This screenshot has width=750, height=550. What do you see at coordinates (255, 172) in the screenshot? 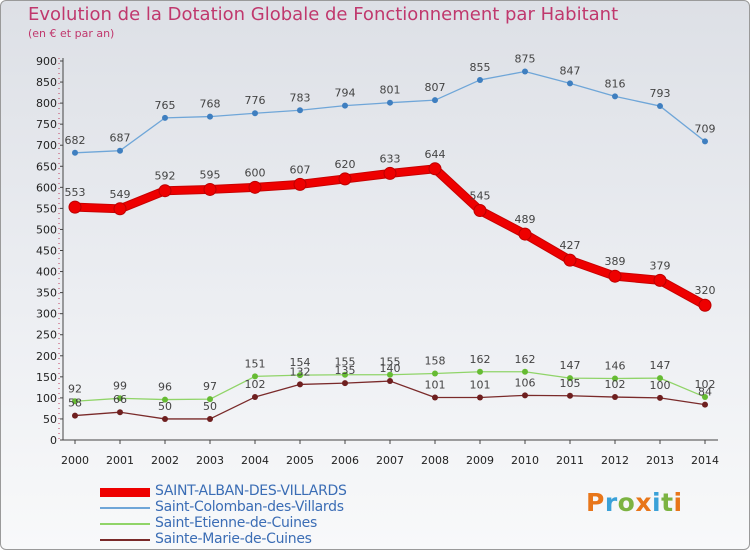
I see `data-label: 600` at bounding box center [255, 172].